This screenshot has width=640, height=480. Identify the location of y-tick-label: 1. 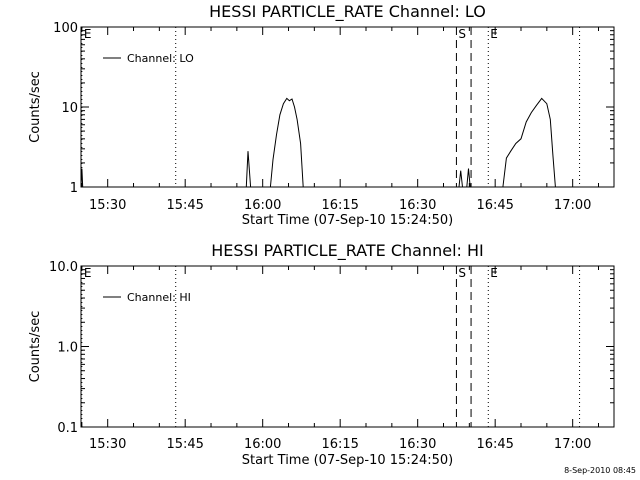
(74, 188).